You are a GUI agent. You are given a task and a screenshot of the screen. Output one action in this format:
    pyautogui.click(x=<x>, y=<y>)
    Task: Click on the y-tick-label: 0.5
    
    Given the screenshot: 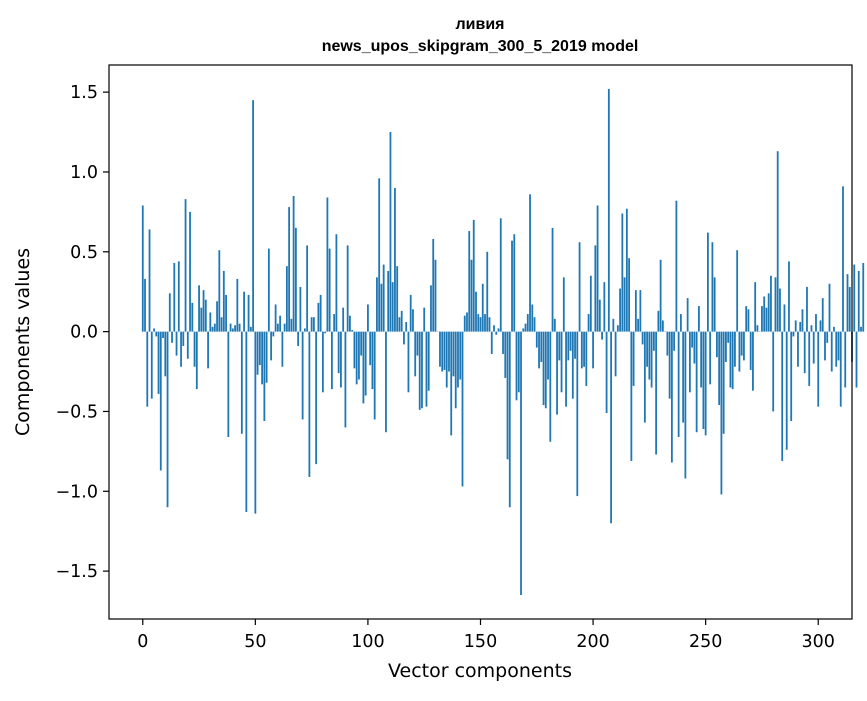 What is the action you would take?
    pyautogui.click(x=84, y=253)
    